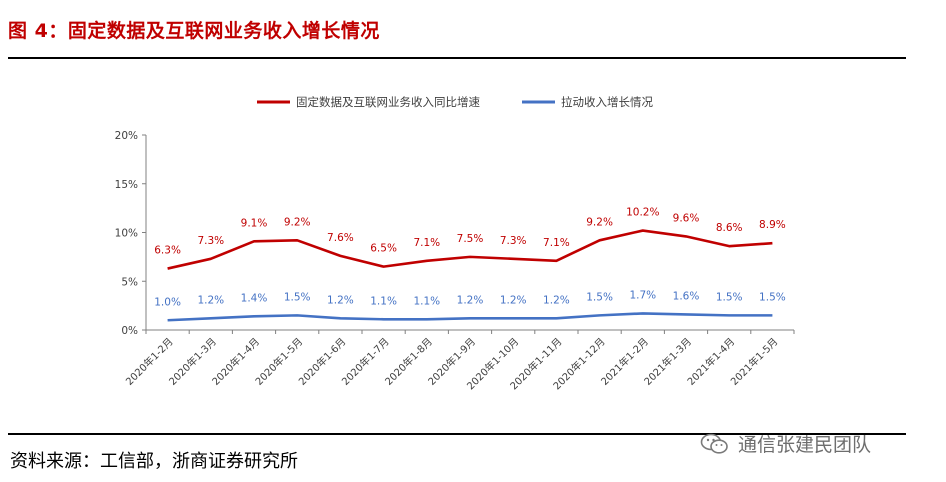 The height and width of the screenshot is (482, 946). What do you see at coordinates (167, 302) in the screenshot?
I see `data-label: 1.0%` at bounding box center [167, 302].